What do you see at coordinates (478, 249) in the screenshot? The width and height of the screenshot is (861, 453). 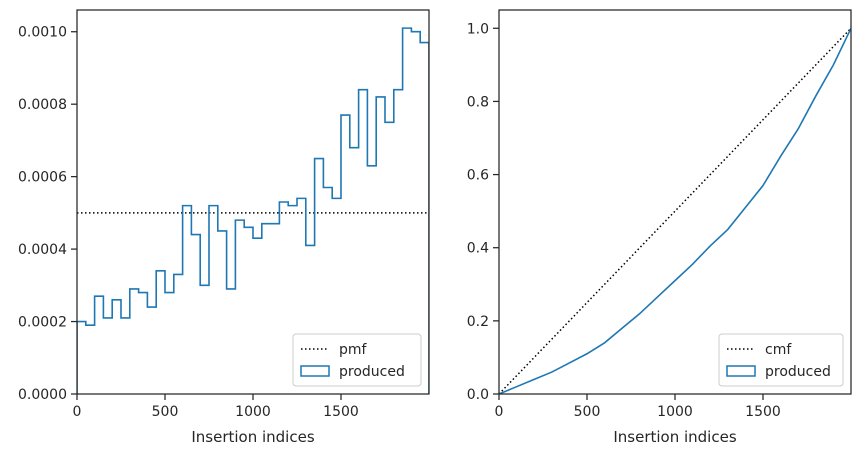 I see `y-tick-label: 0.4` at bounding box center [478, 249].